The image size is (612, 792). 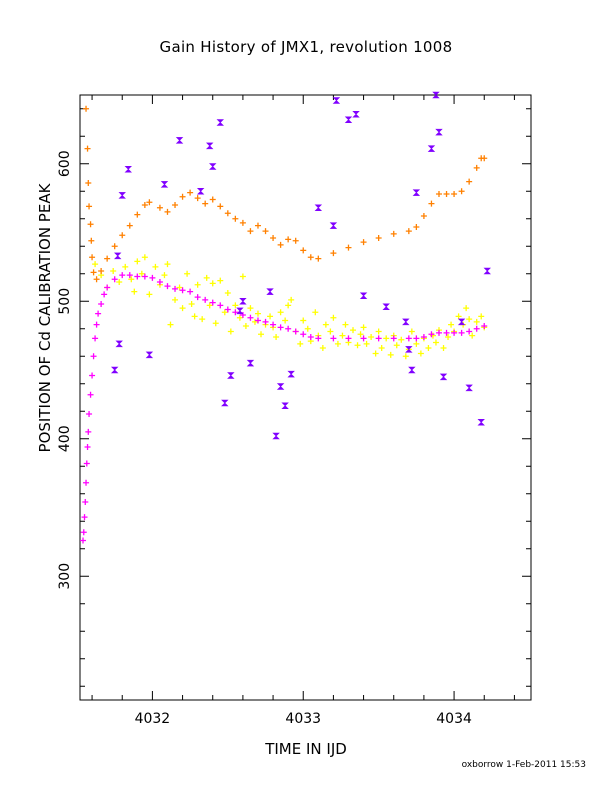 What do you see at coordinates (454, 719) in the screenshot?
I see `x-tick-label: 4034` at bounding box center [454, 719].